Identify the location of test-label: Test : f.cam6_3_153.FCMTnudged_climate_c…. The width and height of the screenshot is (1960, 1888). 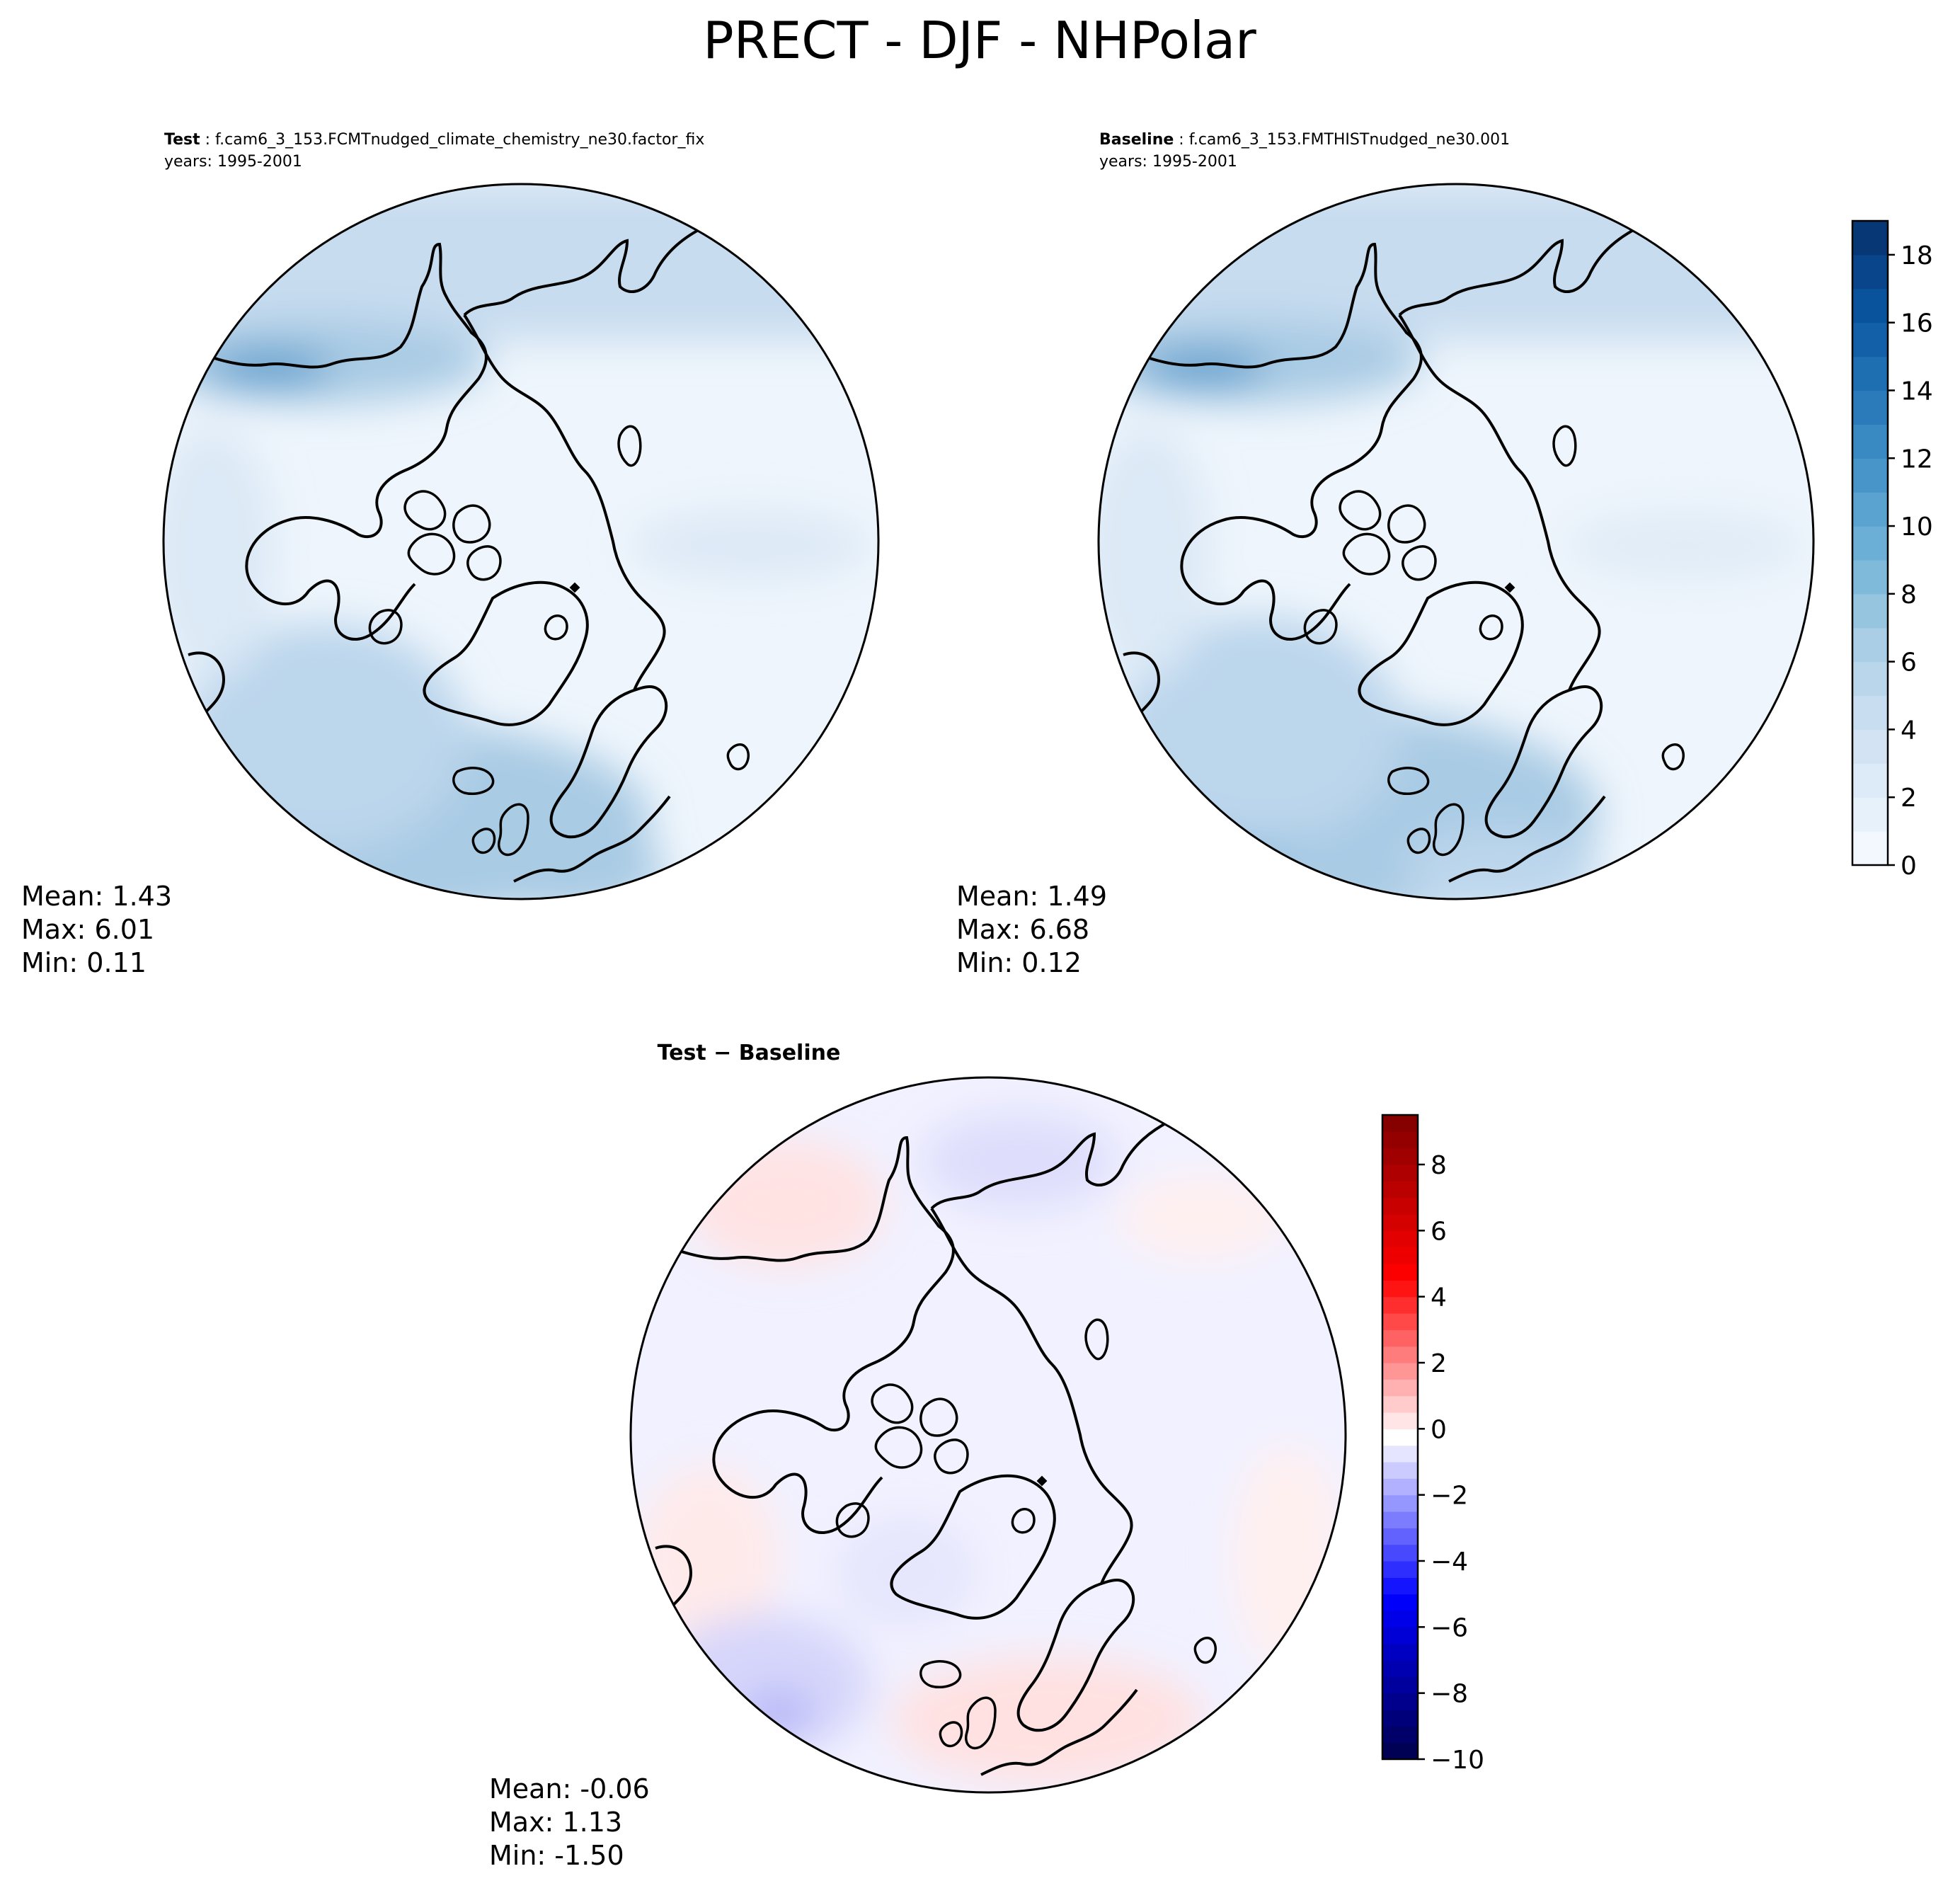
(434, 140).